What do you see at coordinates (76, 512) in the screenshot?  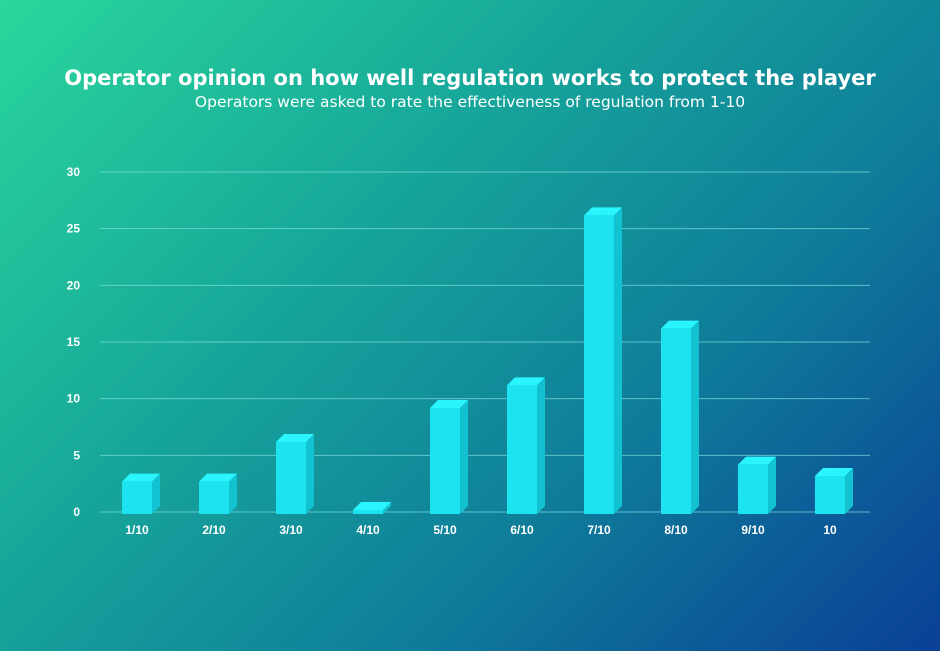 I see `y-tick-label: 0` at bounding box center [76, 512].